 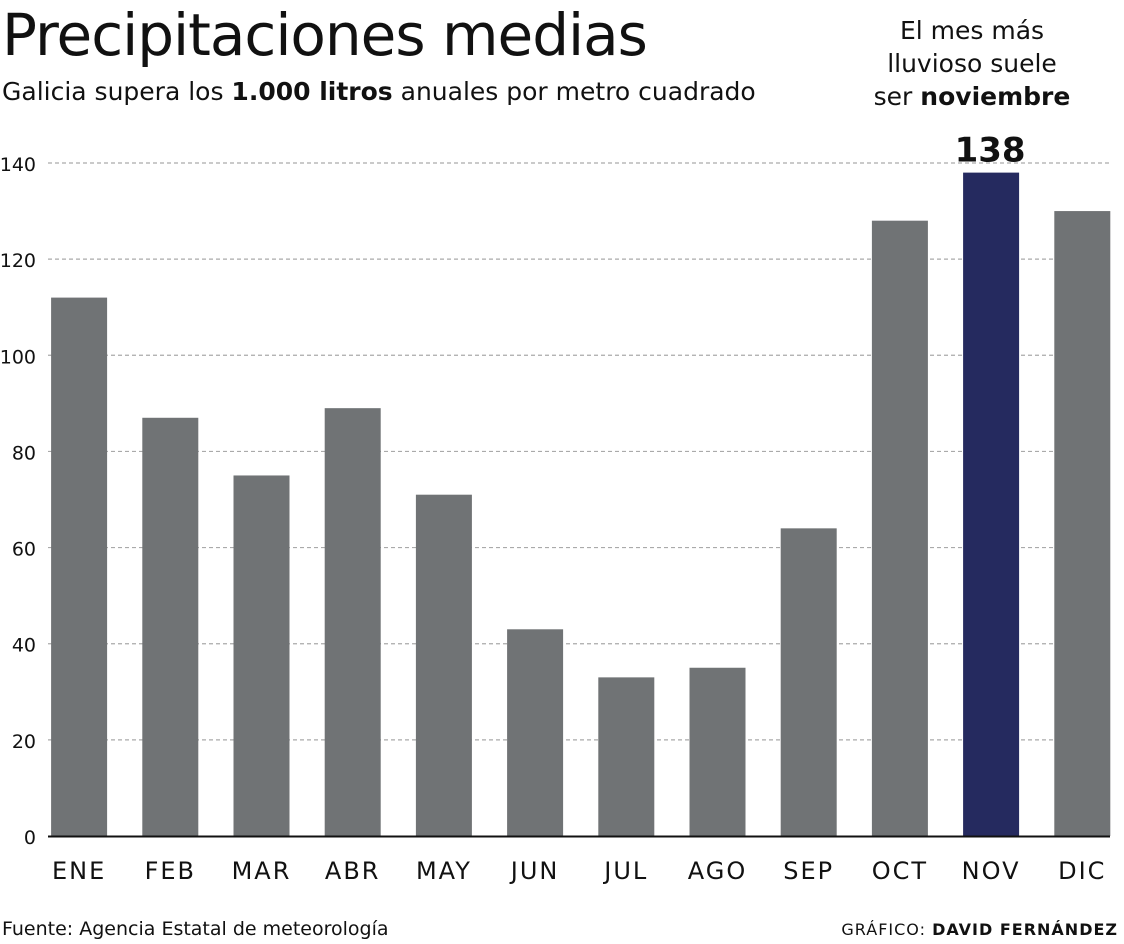 What do you see at coordinates (808, 871) in the screenshot?
I see `x-tick-label: SEP` at bounding box center [808, 871].